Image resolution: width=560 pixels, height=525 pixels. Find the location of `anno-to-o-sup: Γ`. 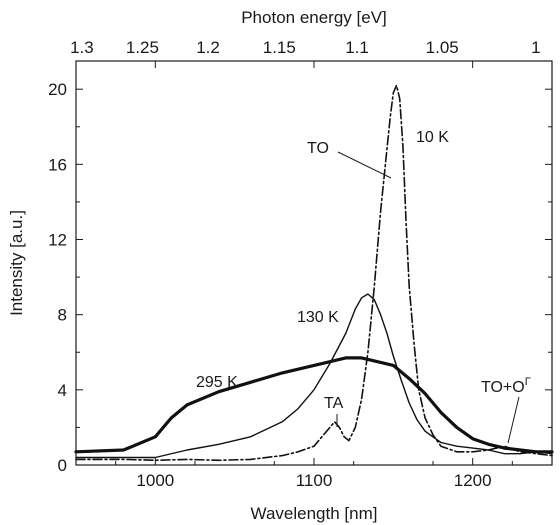

anno-to-o-sup: Γ is located at coordinates (528, 382).